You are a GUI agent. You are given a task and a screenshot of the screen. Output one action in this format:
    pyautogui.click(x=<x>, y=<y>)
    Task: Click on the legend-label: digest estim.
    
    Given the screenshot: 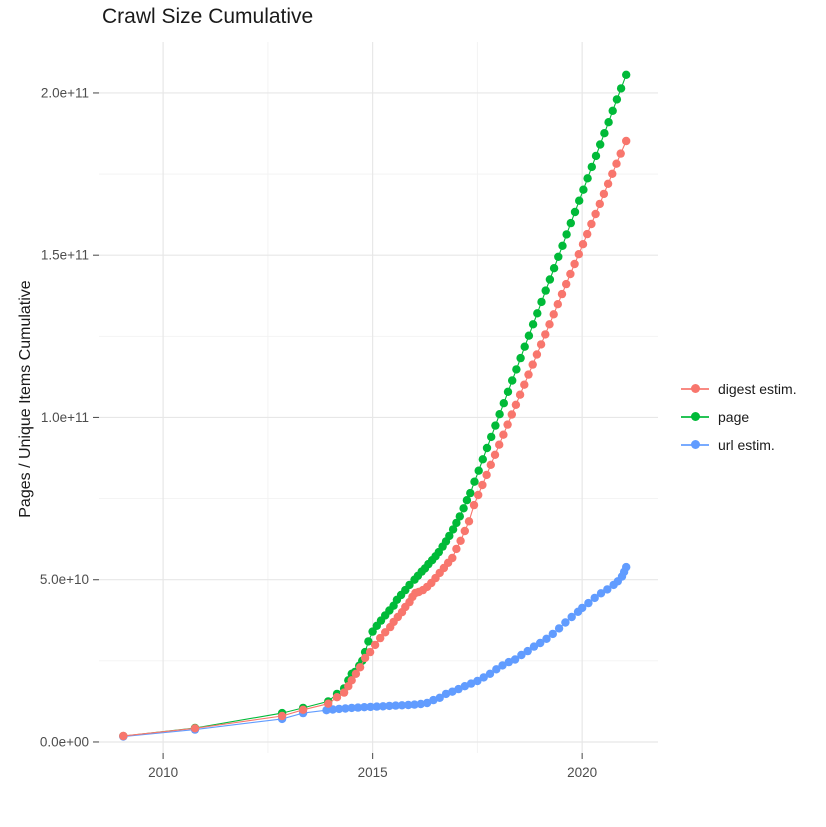 What is the action you would take?
    pyautogui.click(x=757, y=388)
    